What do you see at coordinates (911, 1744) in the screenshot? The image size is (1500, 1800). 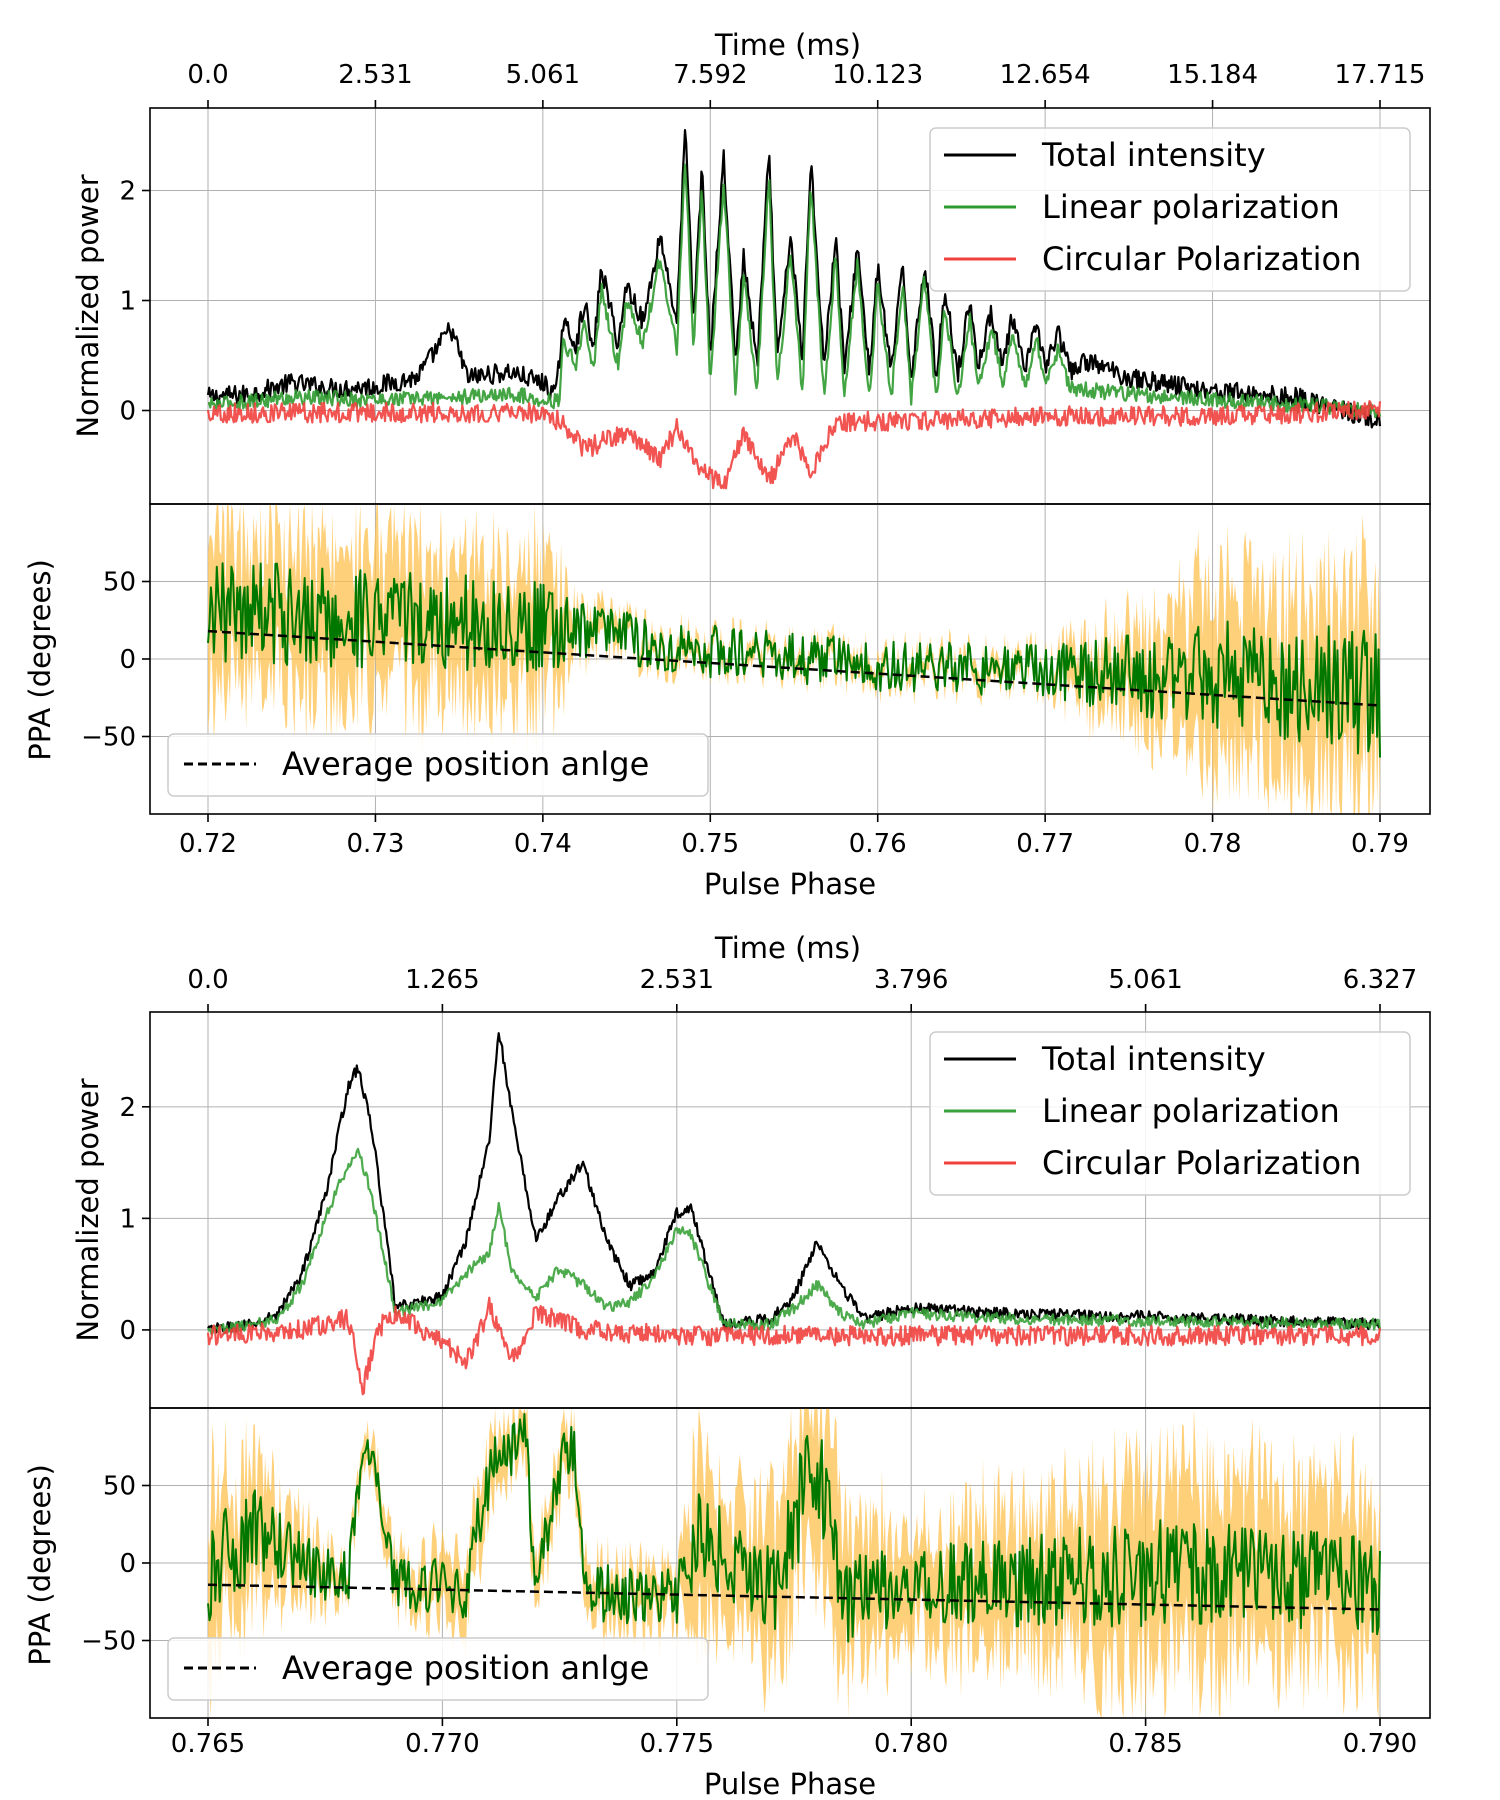 I see `x-tick-label: 0.780` at bounding box center [911, 1744].